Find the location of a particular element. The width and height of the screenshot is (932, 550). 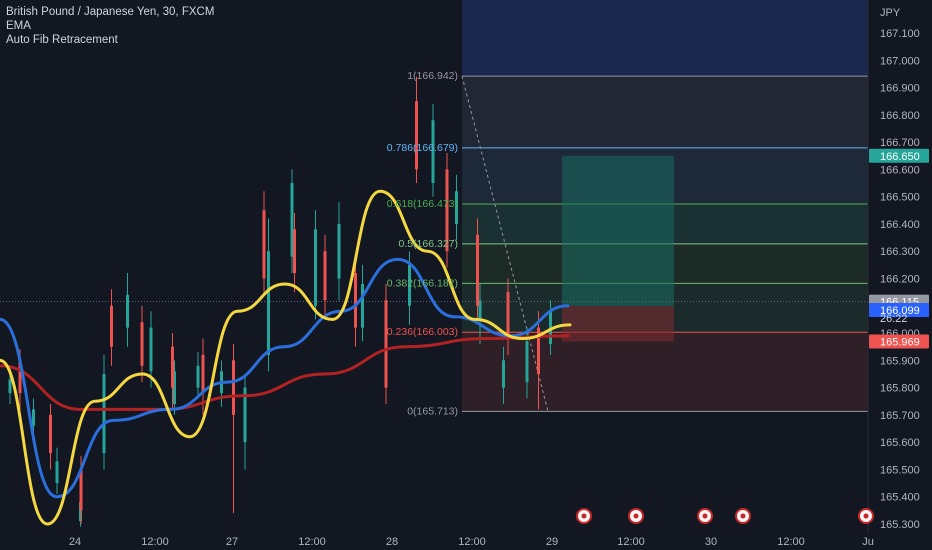

target-zone is located at coordinates (618, 231).